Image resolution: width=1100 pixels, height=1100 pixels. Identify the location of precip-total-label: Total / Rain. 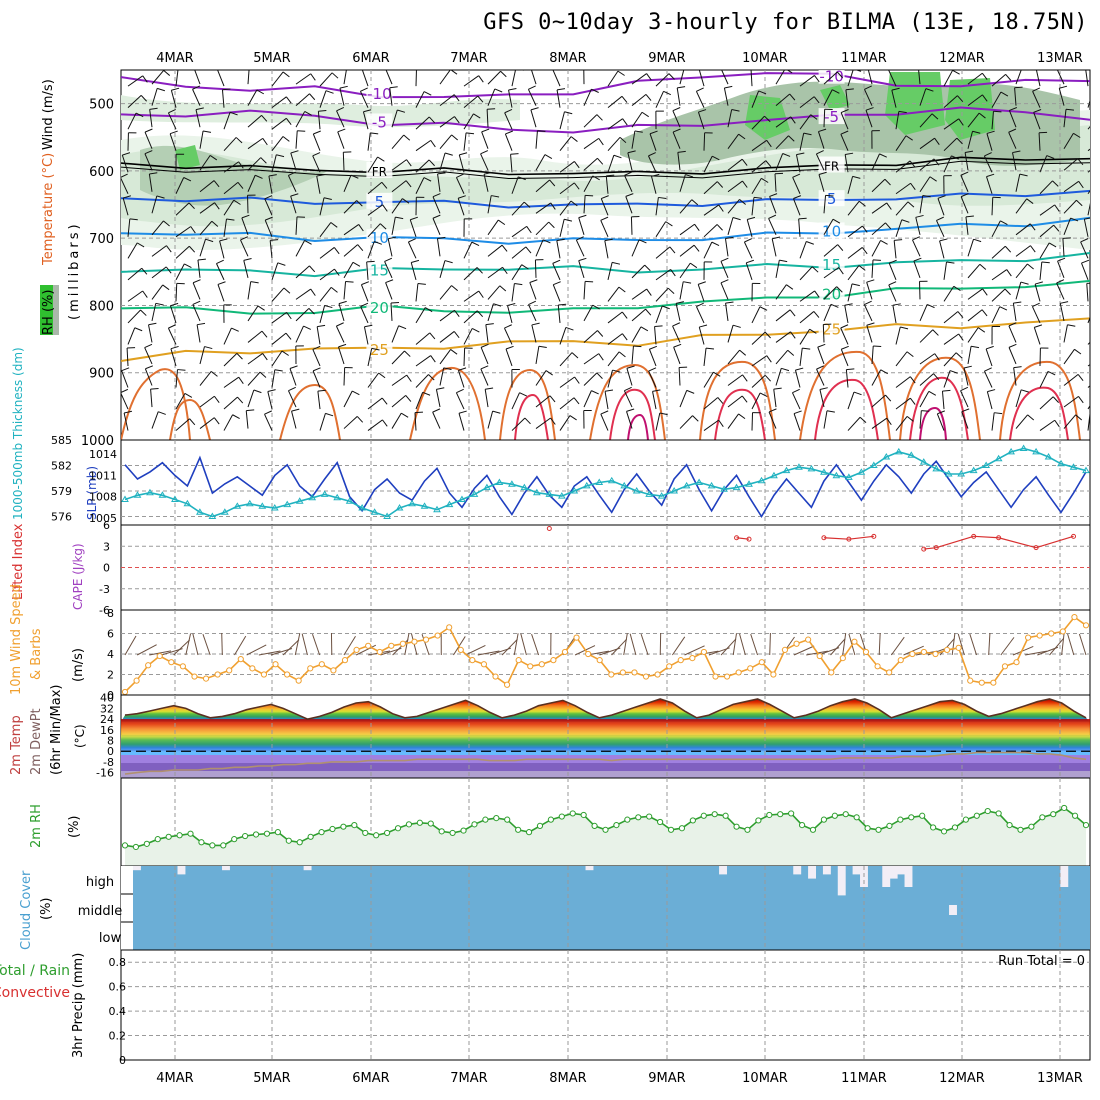
(35, 971).